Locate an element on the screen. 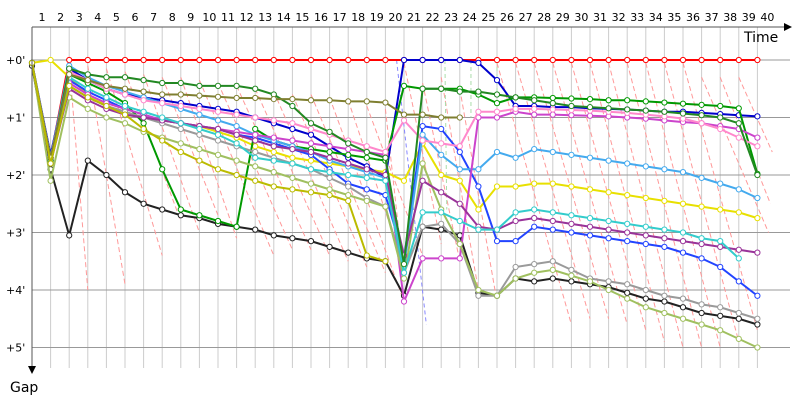 This screenshot has height=400, width=800. x-tick-label: 35 is located at coordinates (674, 17).